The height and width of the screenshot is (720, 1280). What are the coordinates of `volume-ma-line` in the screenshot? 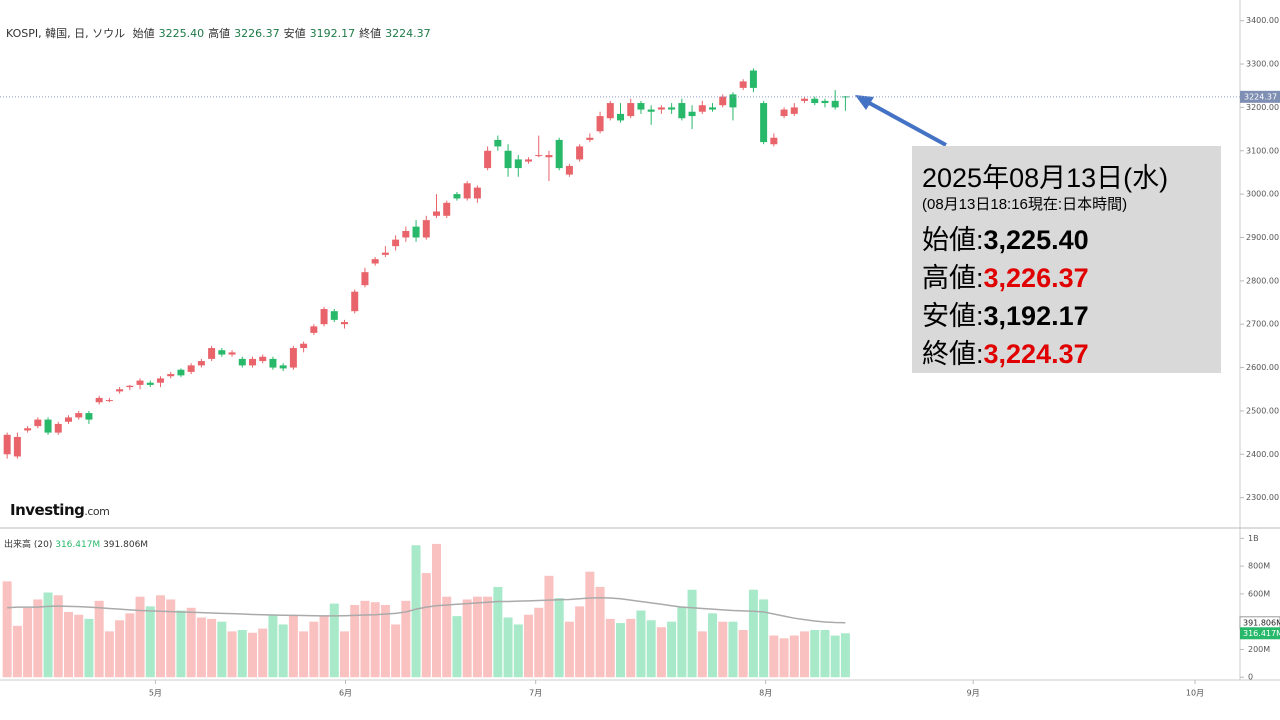 It's located at (426, 610).